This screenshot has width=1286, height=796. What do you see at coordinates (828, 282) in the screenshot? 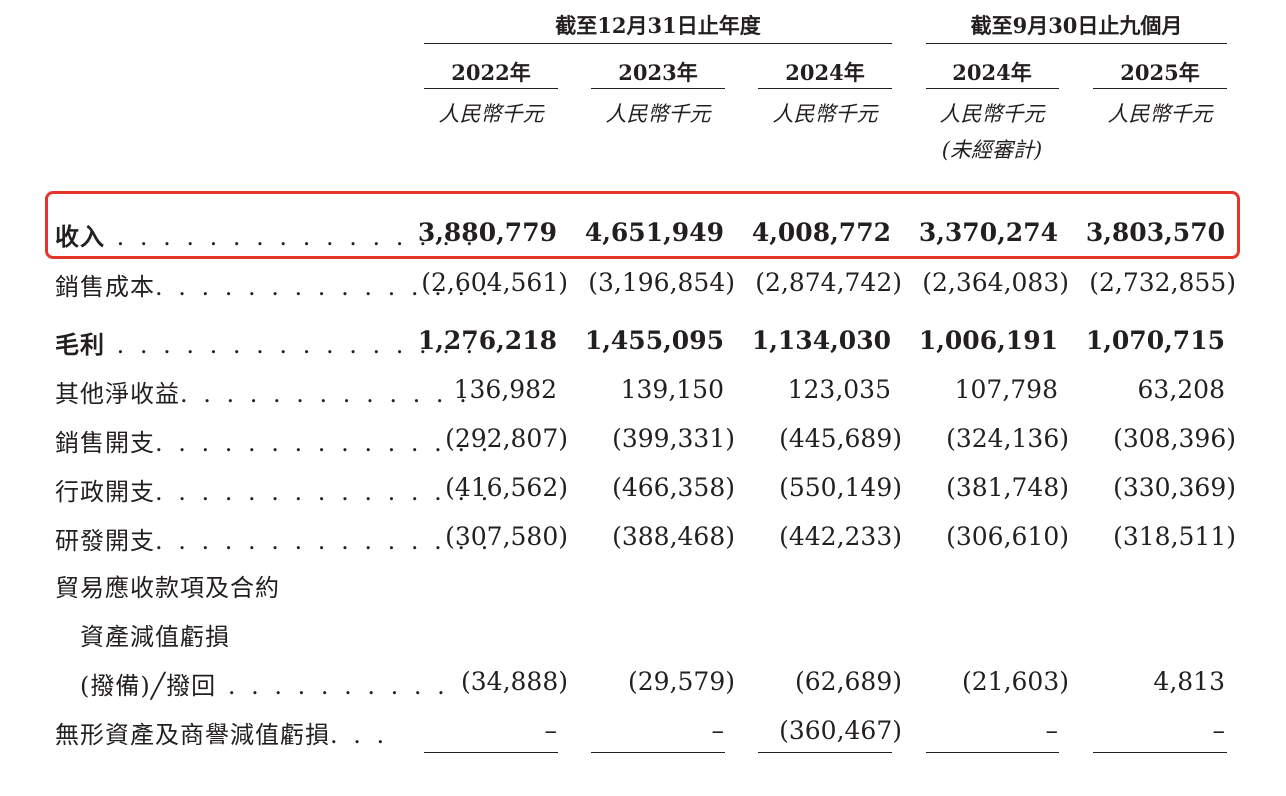
I see `table-cell: (2,874,742)` at bounding box center [828, 282].